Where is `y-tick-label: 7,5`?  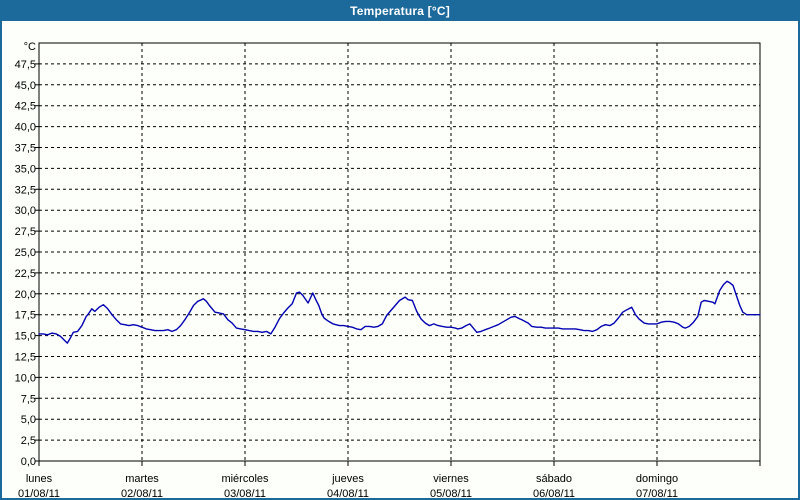 y-tick-label: 7,5 is located at coordinates (28, 399).